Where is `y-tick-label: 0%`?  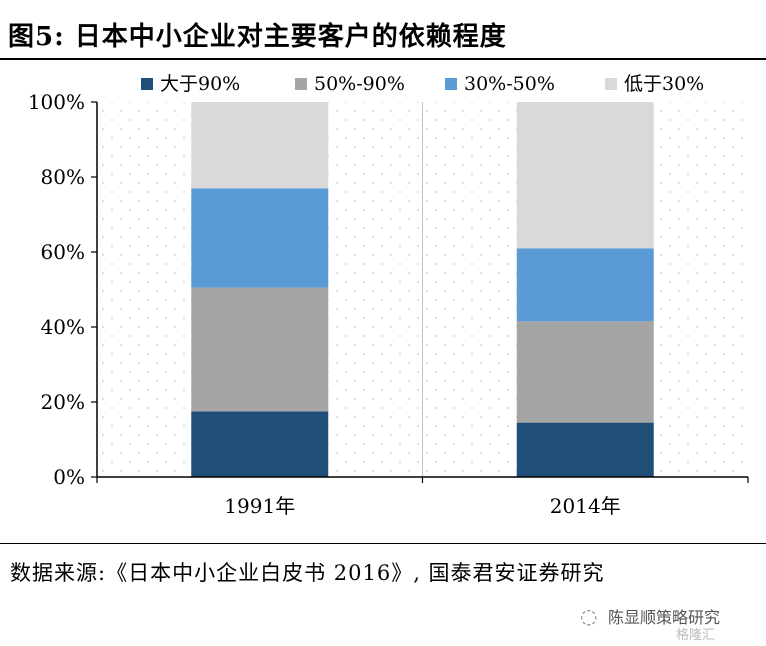 y-tick-label: 0% is located at coordinates (69, 477).